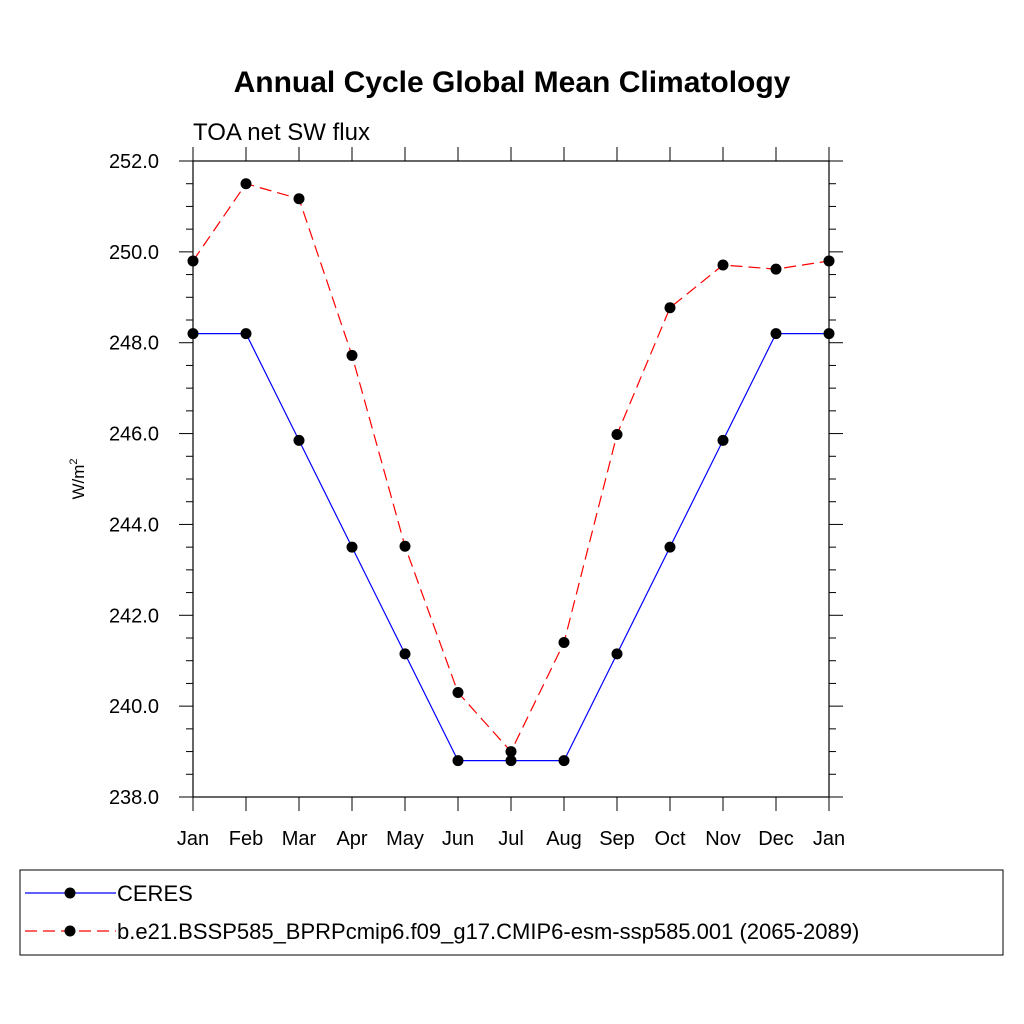 This screenshot has height=1024, width=1024. What do you see at coordinates (134, 344) in the screenshot?
I see `y-tick-label: 248.0` at bounding box center [134, 344].